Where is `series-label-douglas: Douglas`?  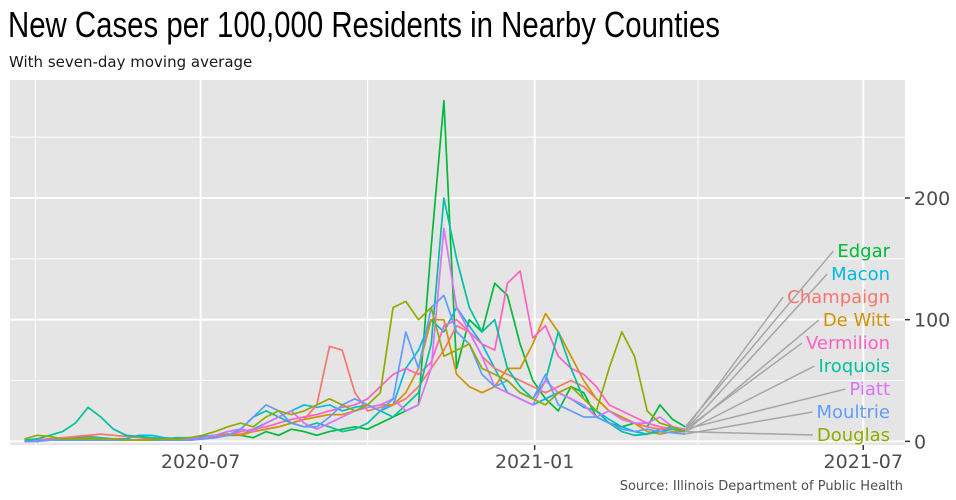
series-label-douglas: Douglas is located at coordinates (853, 435).